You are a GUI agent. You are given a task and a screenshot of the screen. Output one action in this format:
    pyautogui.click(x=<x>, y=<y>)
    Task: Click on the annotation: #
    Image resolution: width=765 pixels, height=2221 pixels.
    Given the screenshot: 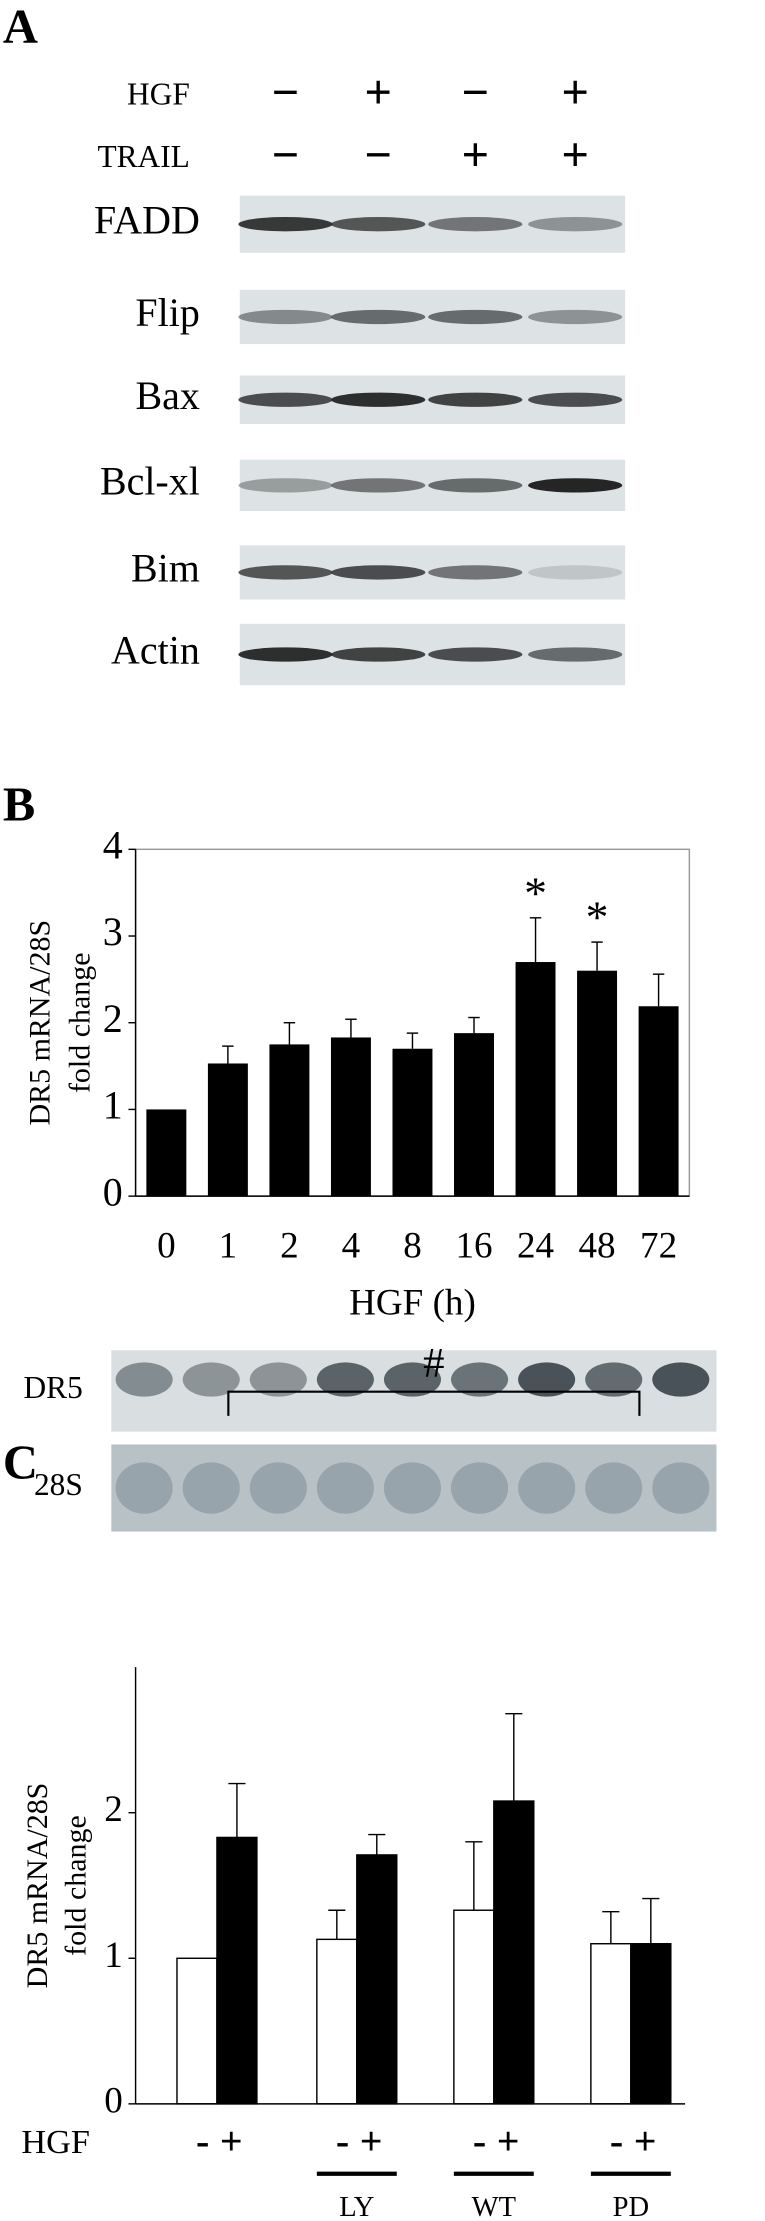 What is the action you would take?
    pyautogui.click(x=433, y=1363)
    